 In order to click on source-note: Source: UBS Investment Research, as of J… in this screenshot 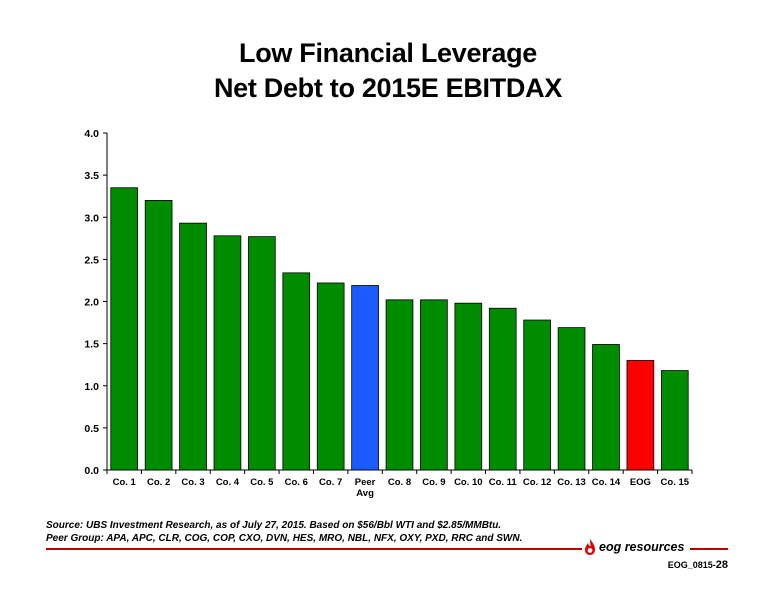, I will do `click(274, 525)`.